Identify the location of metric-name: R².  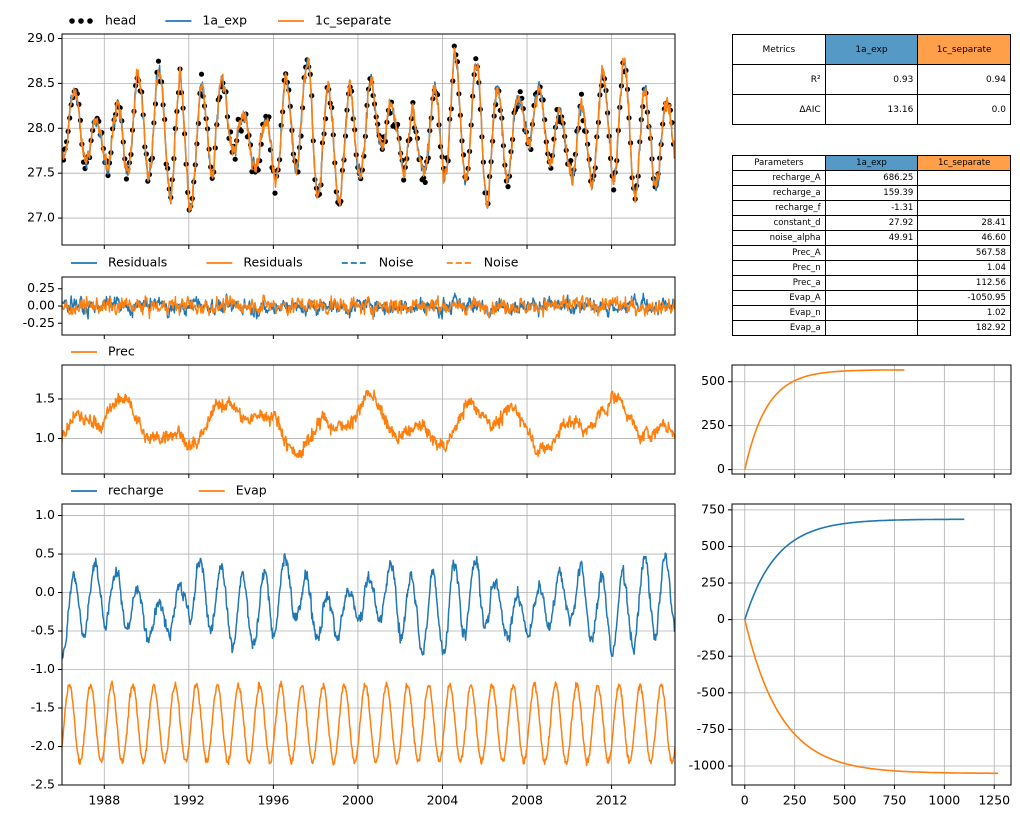
(779, 79).